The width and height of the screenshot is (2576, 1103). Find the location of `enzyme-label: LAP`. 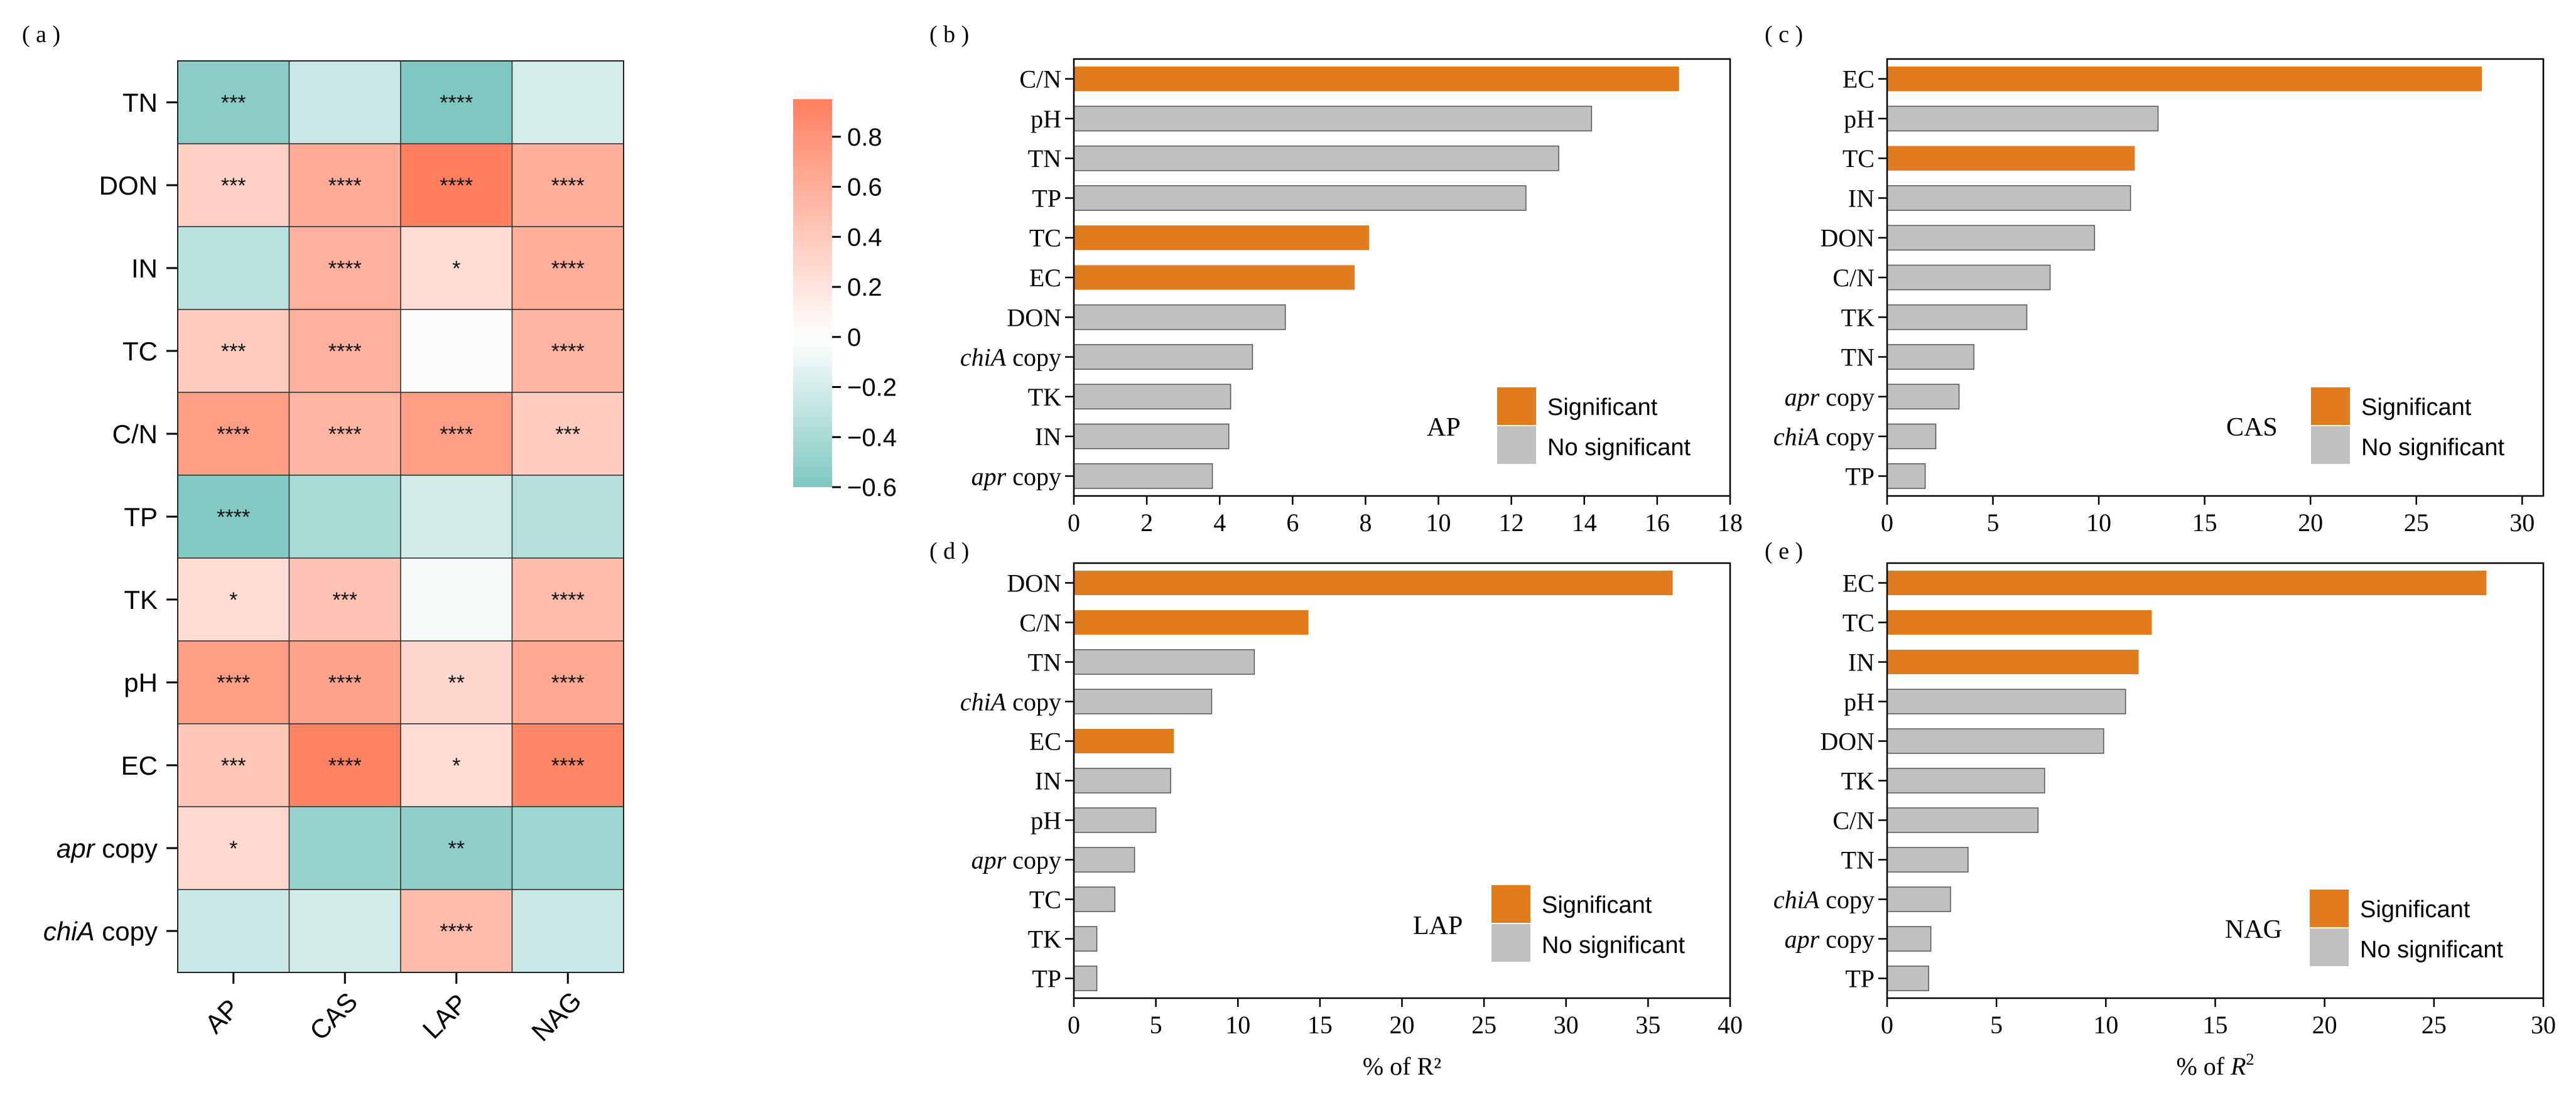

enzyme-label: LAP is located at coordinates (1438, 926).